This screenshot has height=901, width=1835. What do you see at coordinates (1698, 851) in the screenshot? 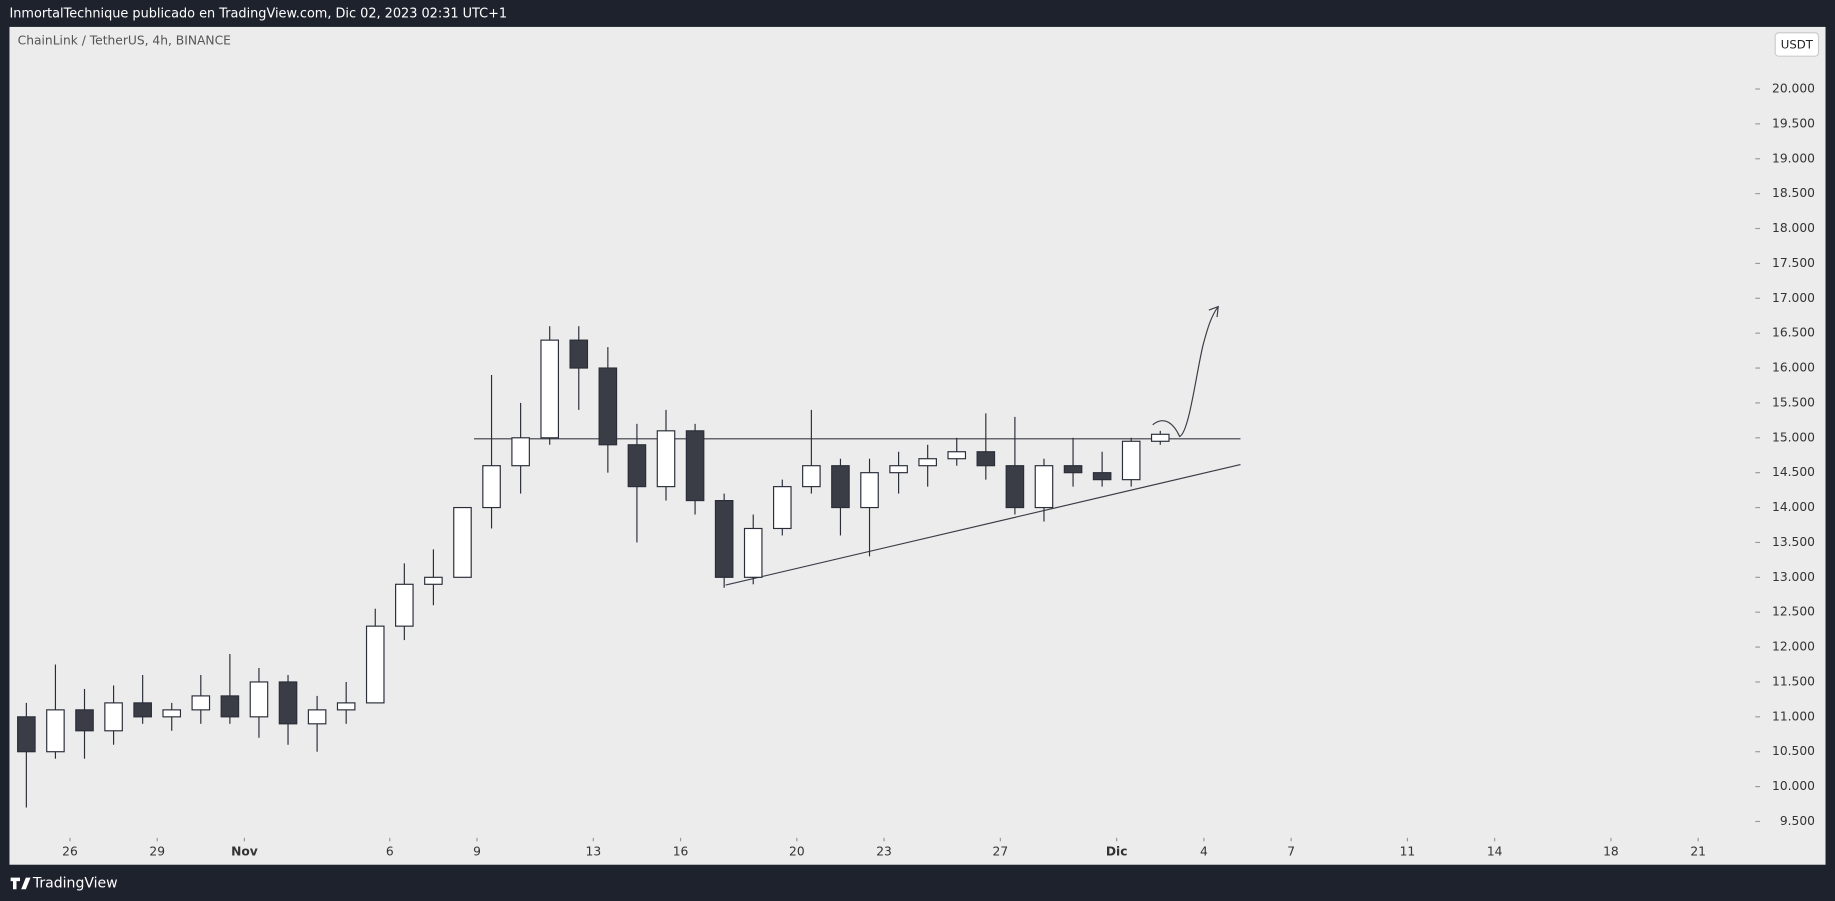
I see `x-tick-label: 21` at bounding box center [1698, 851].